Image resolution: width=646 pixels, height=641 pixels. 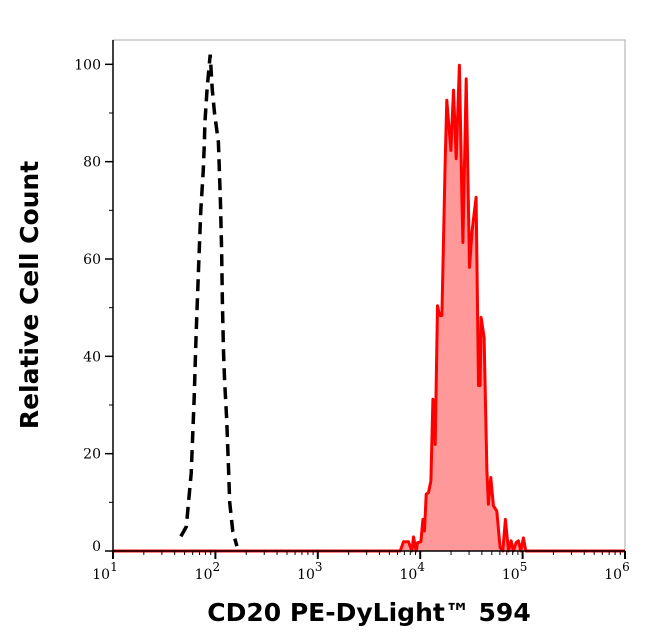 What do you see at coordinates (92, 357) in the screenshot?
I see `y-tick-label: 40` at bounding box center [92, 357].